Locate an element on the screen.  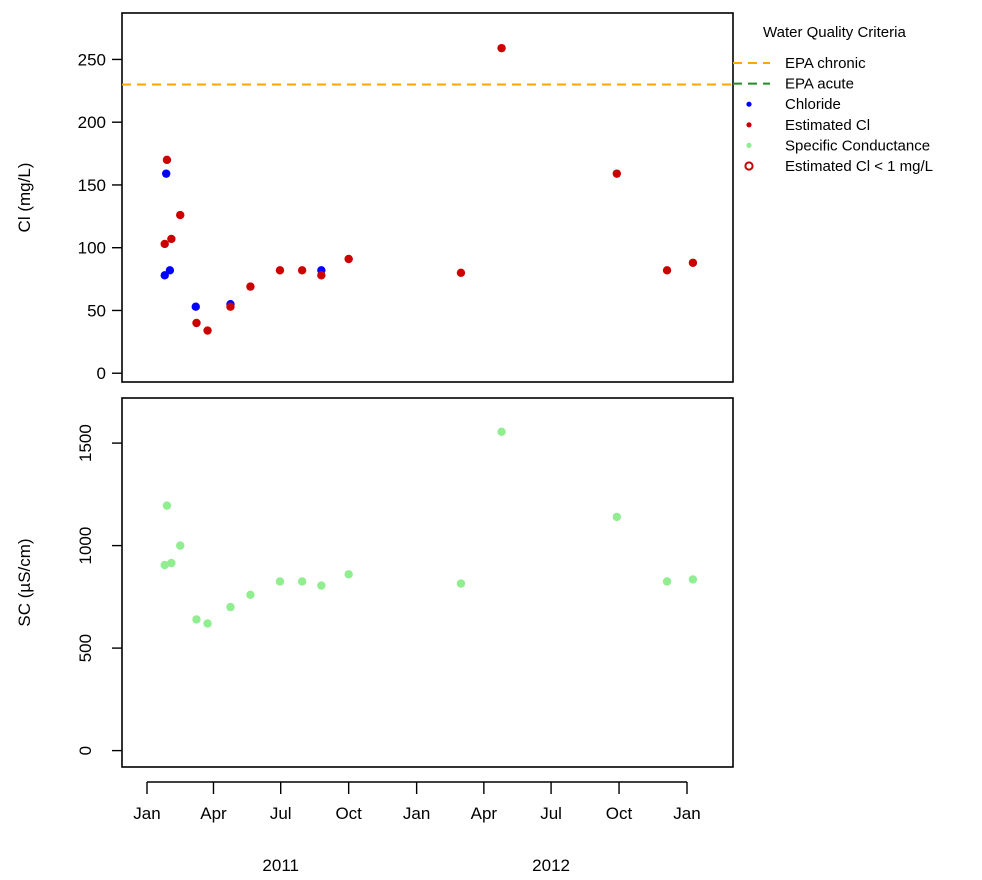
y-axis-label: SC (µS/cm) is located at coordinates (24, 582).